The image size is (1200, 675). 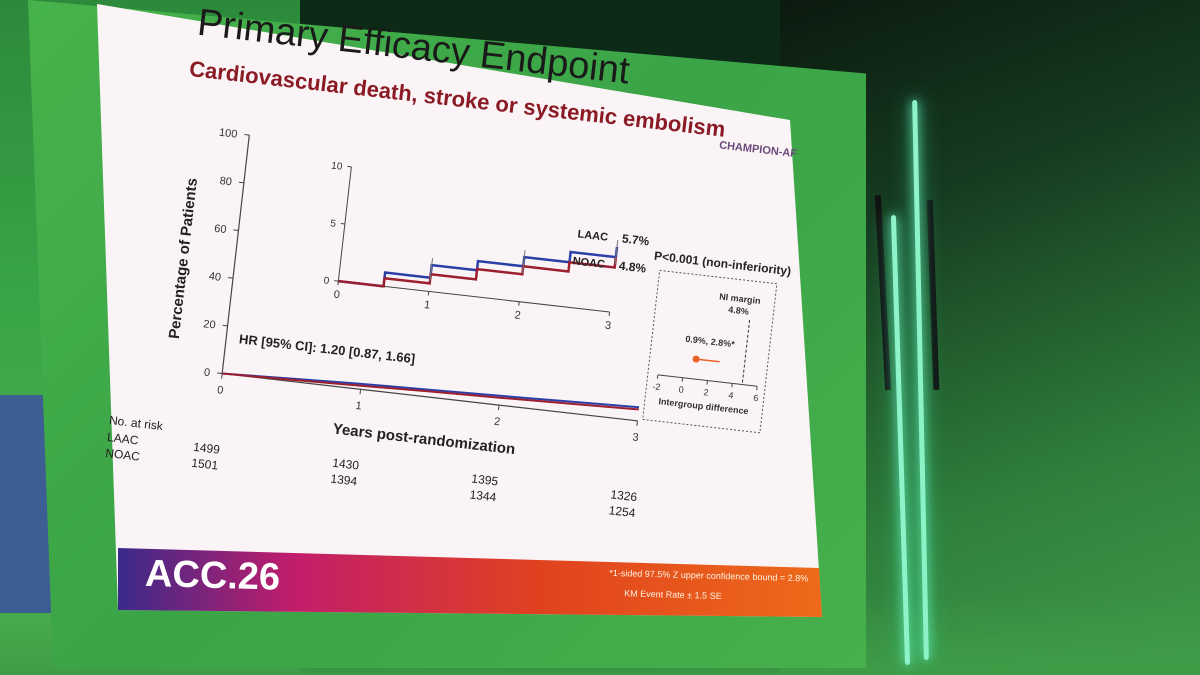 What do you see at coordinates (485, 479) in the screenshot?
I see `risk-value-laac: 1395` at bounding box center [485, 479].